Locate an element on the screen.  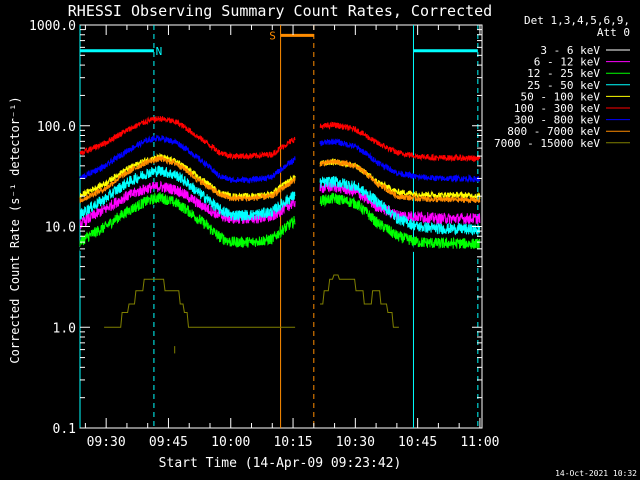
x-tick-label: 09:30 is located at coordinates (106, 442).